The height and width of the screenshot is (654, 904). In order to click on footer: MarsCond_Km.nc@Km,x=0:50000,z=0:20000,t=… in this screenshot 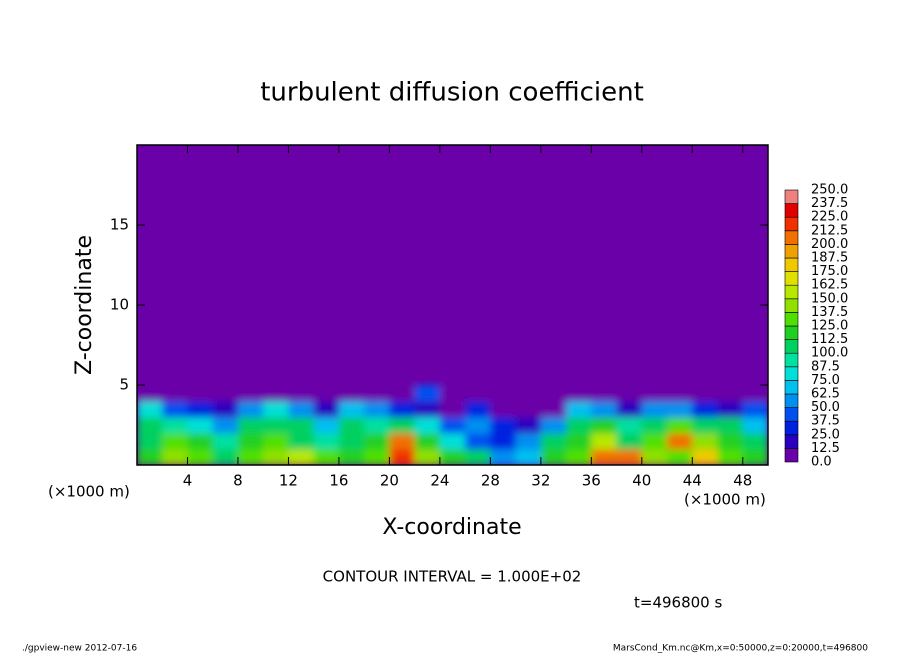, I will do `click(740, 649)`.